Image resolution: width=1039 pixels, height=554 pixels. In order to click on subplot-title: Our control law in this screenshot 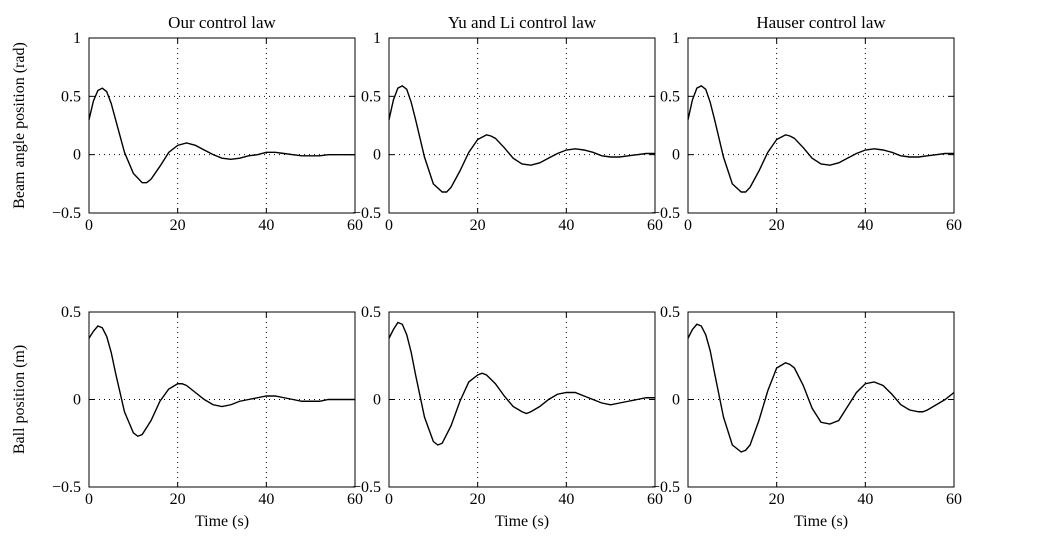, I will do `click(222, 22)`.